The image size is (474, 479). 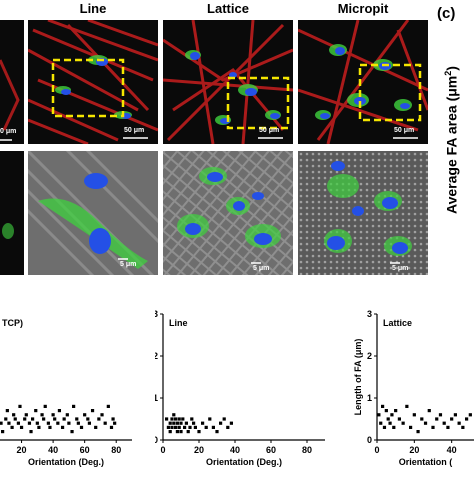 What do you see at coordinates (228, 213) in the screenshot?
I see `micrograph-lattice-zoom: 5 μm` at bounding box center [228, 213].